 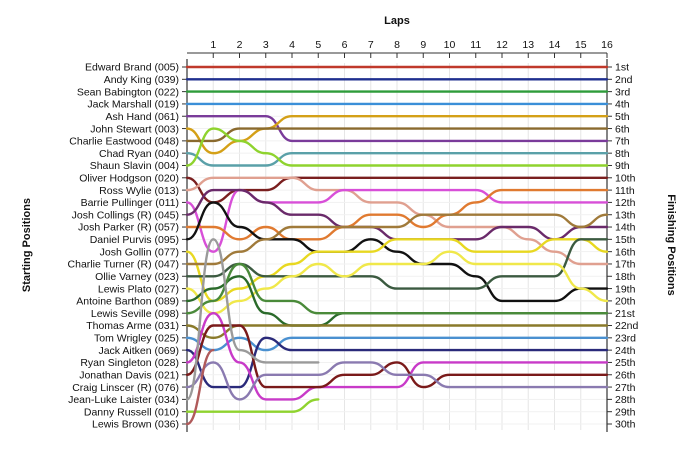 I want to click on finishing-position-label: 5th, so click(x=622, y=117).